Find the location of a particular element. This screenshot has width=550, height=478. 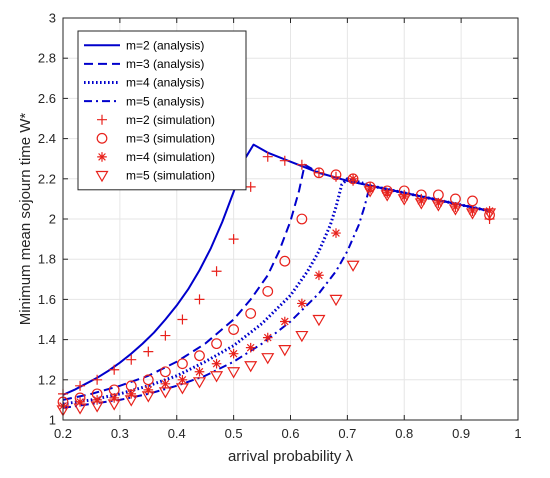

y-tick-label: 1.8 is located at coordinates (47, 259).